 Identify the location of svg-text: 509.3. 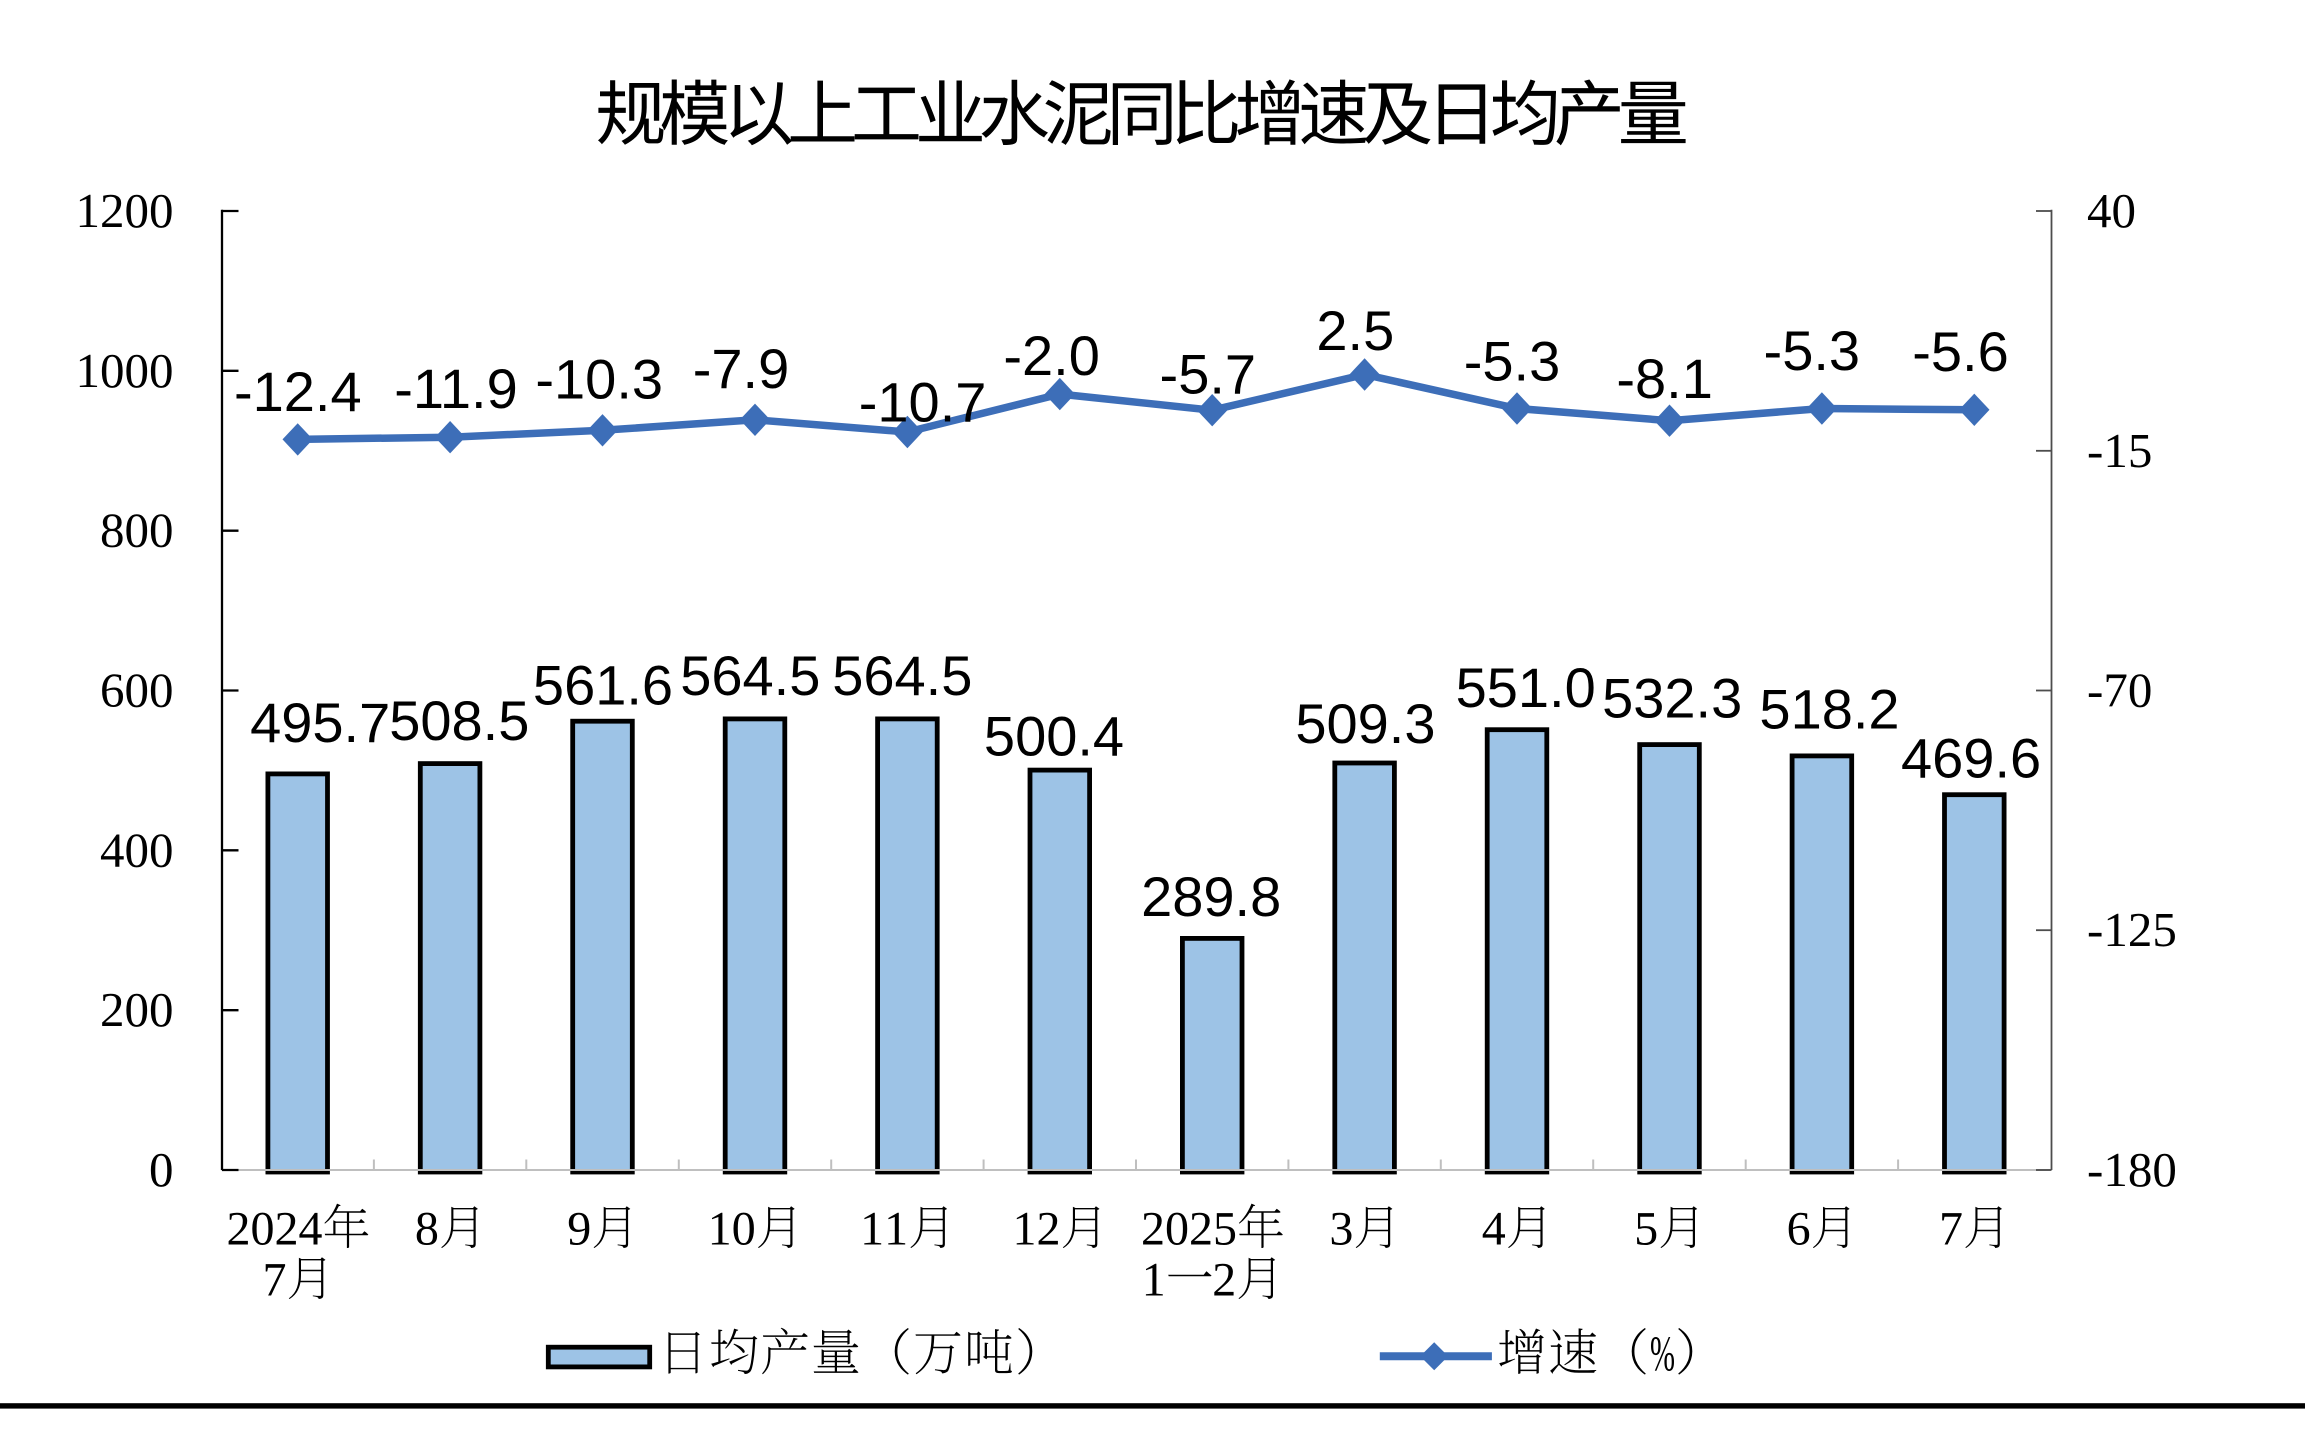
(1365, 723).